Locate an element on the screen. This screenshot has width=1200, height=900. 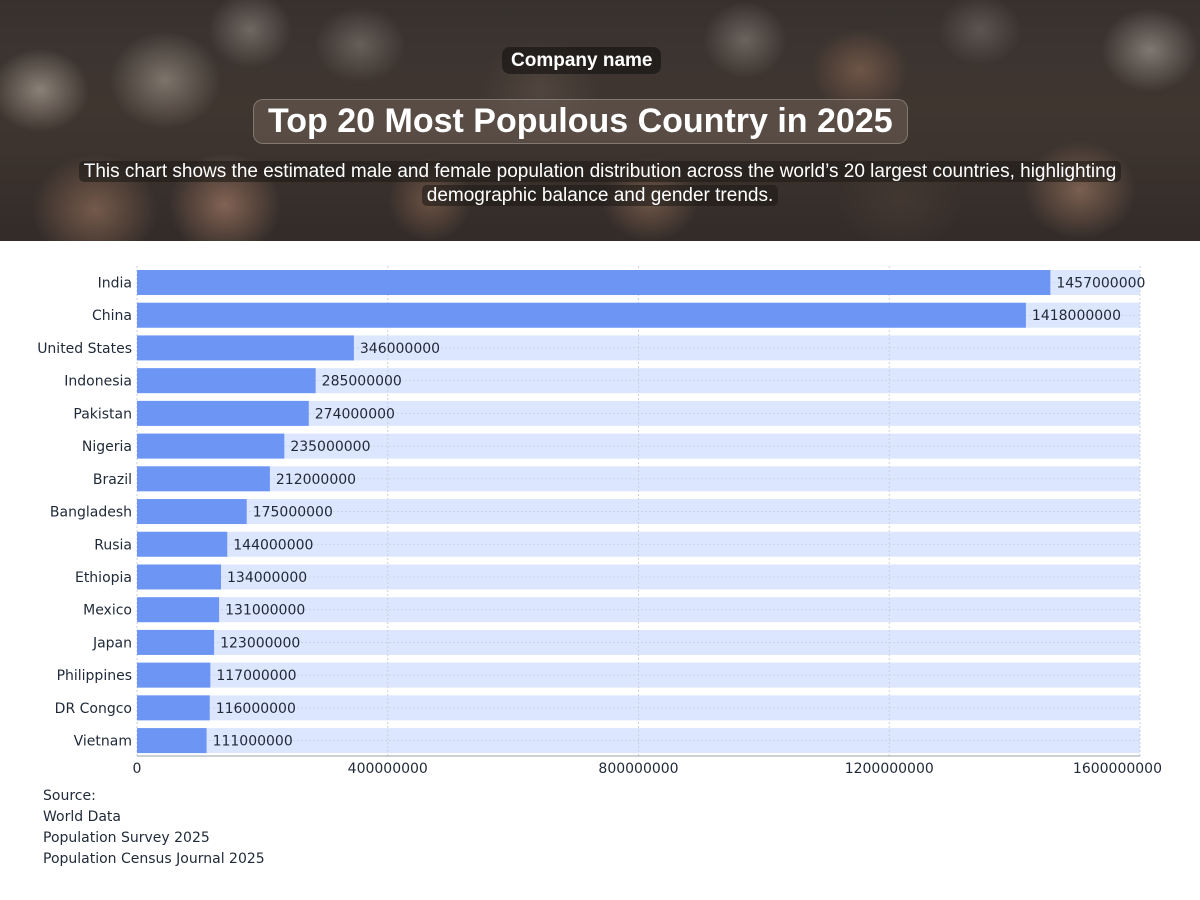
data-label: 346000000 is located at coordinates (400, 349).